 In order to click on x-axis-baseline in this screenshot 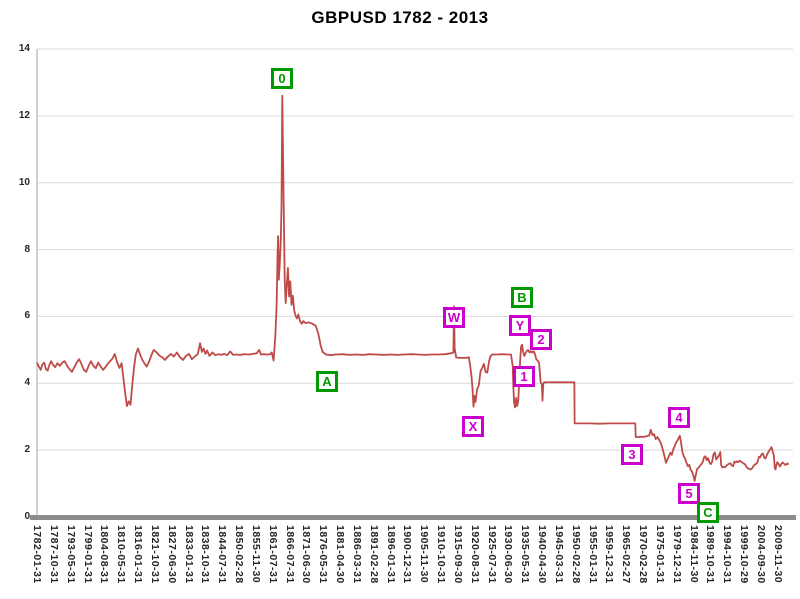, I will do `click(413, 517)`.